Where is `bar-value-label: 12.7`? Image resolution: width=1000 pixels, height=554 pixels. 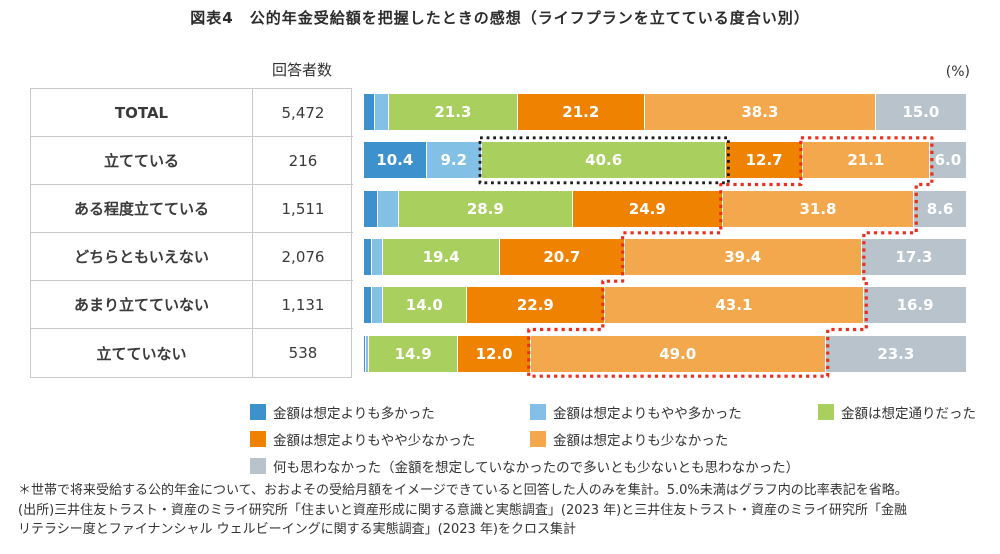
bar-value-label: 12.7 is located at coordinates (764, 160).